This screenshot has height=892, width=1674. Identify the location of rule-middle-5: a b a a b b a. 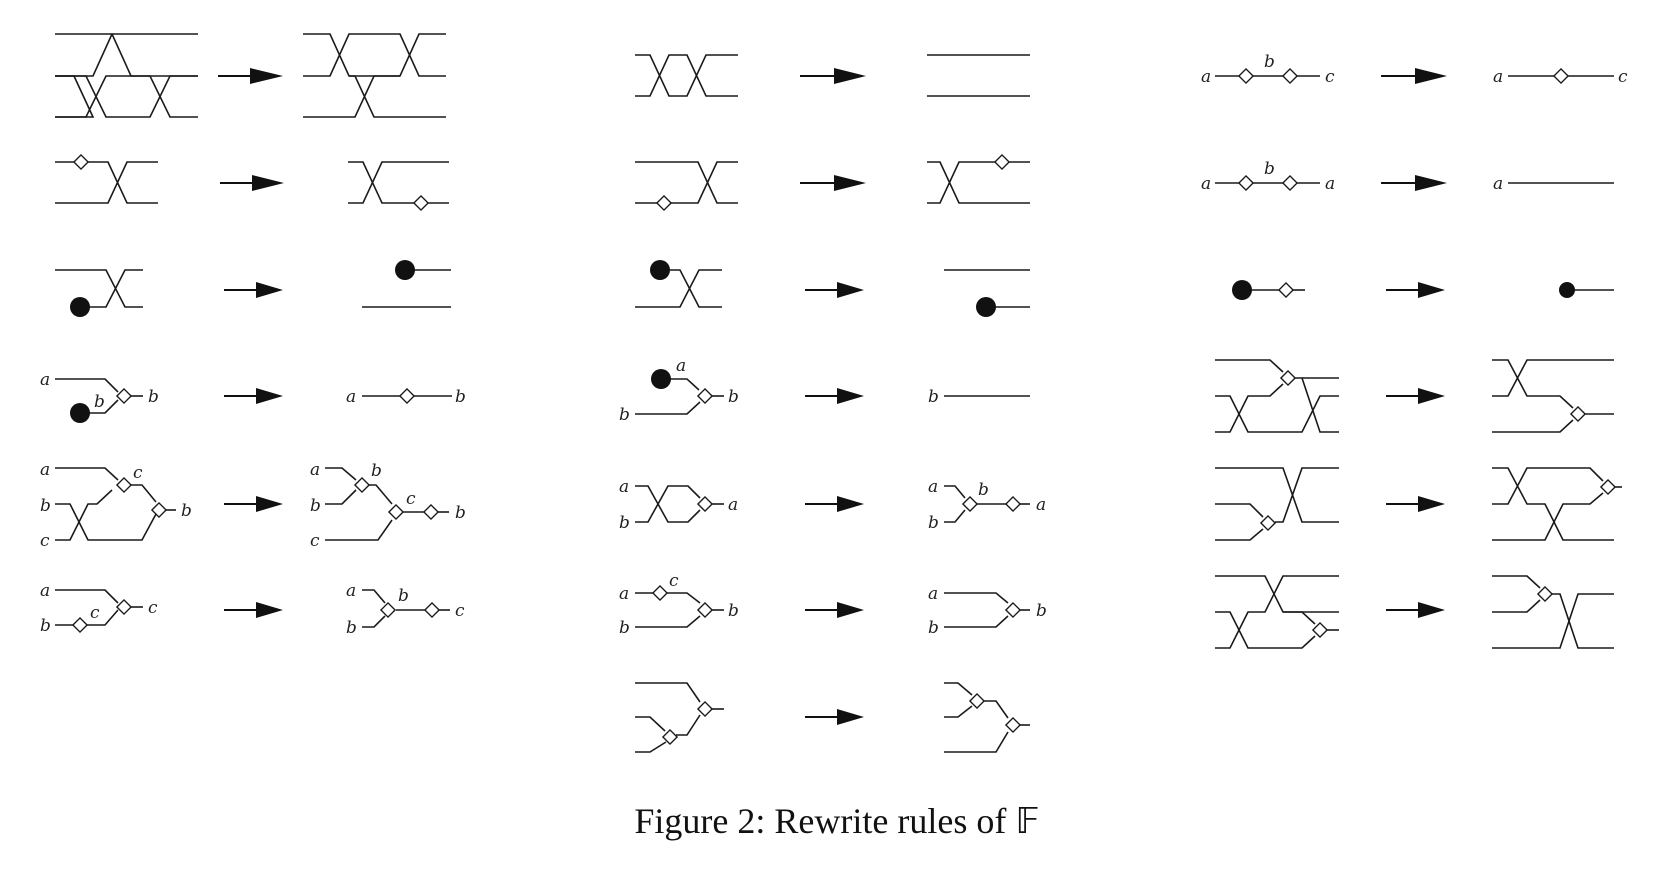
(832, 505).